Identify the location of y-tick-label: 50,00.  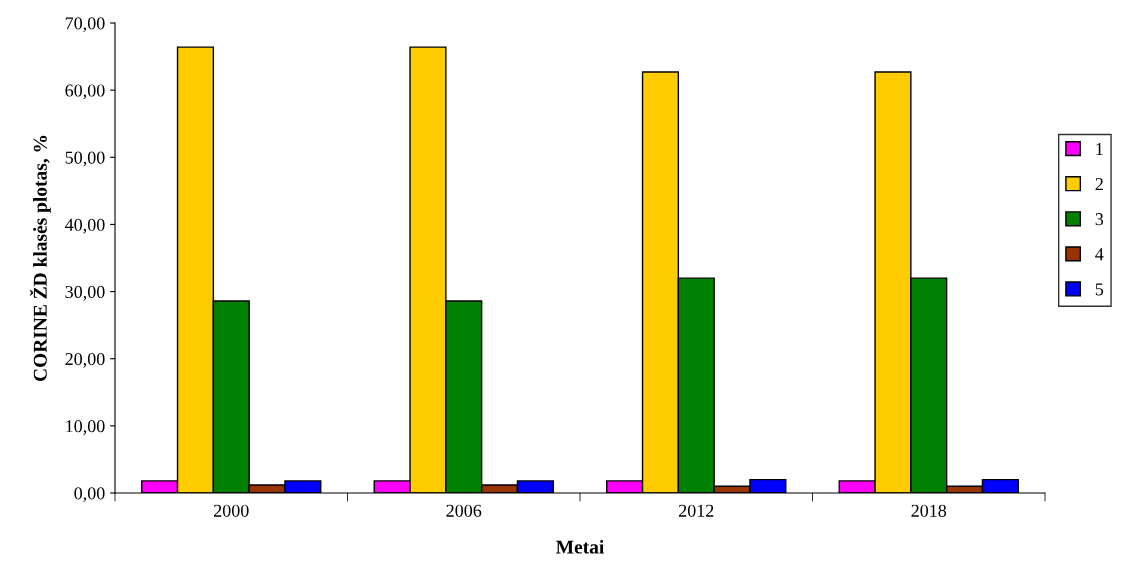
(85, 159).